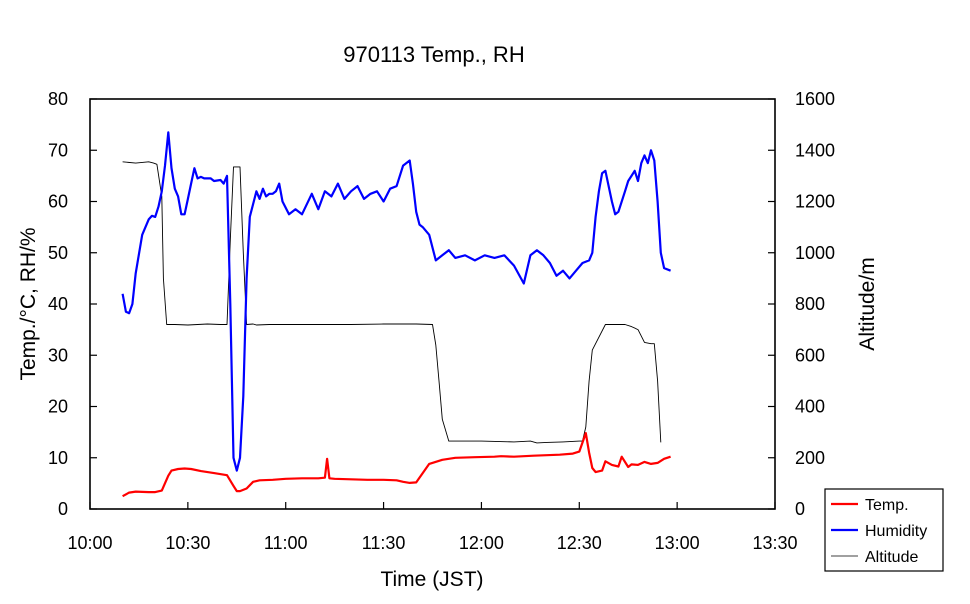 The height and width of the screenshot is (604, 970). I want to click on legend: Temp. Humidity Altitude, so click(884, 530).